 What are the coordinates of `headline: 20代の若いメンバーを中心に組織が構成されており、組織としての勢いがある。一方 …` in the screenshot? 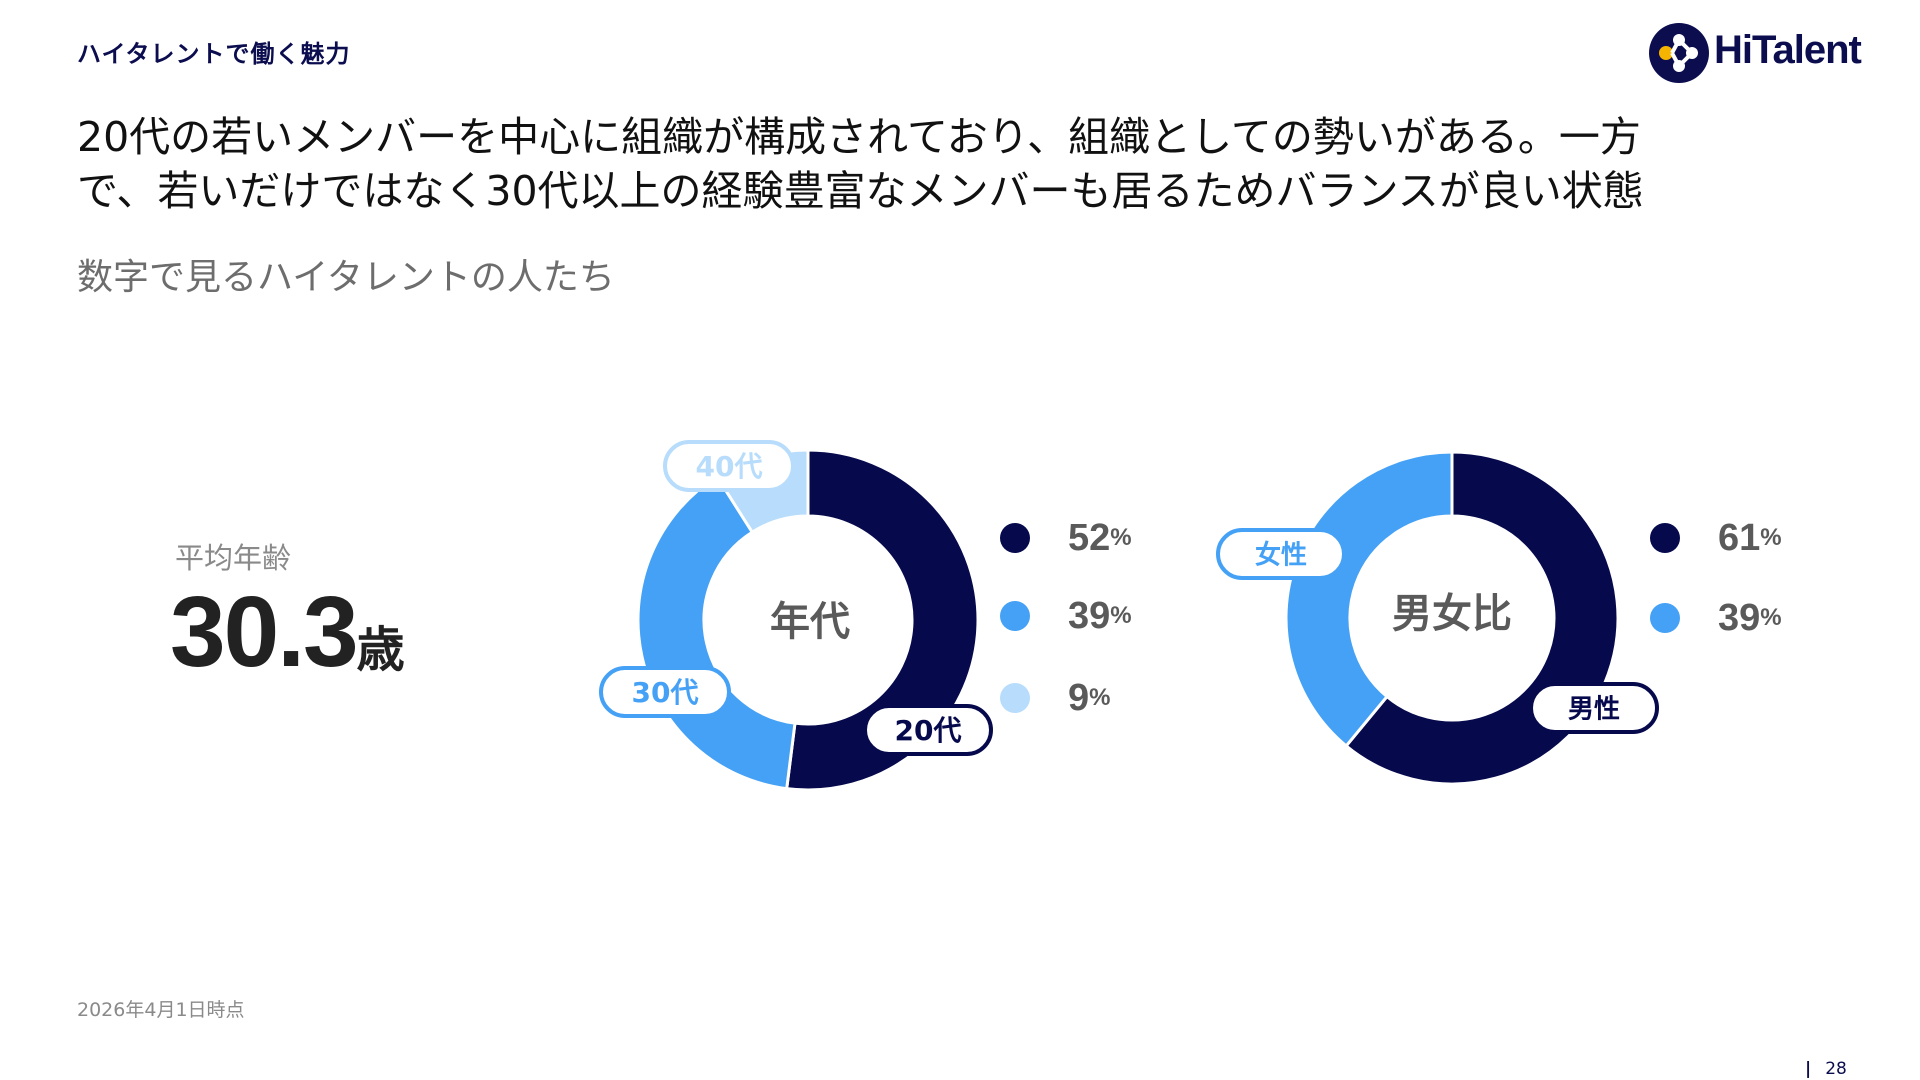 It's located at (967, 164).